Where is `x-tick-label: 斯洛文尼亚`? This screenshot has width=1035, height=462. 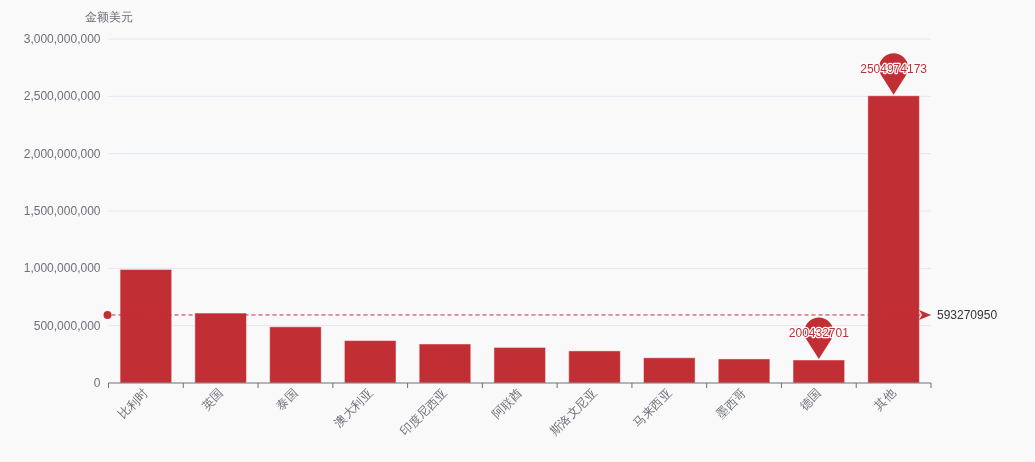 x-tick-label: 斯洛文尼亚 is located at coordinates (573, 412).